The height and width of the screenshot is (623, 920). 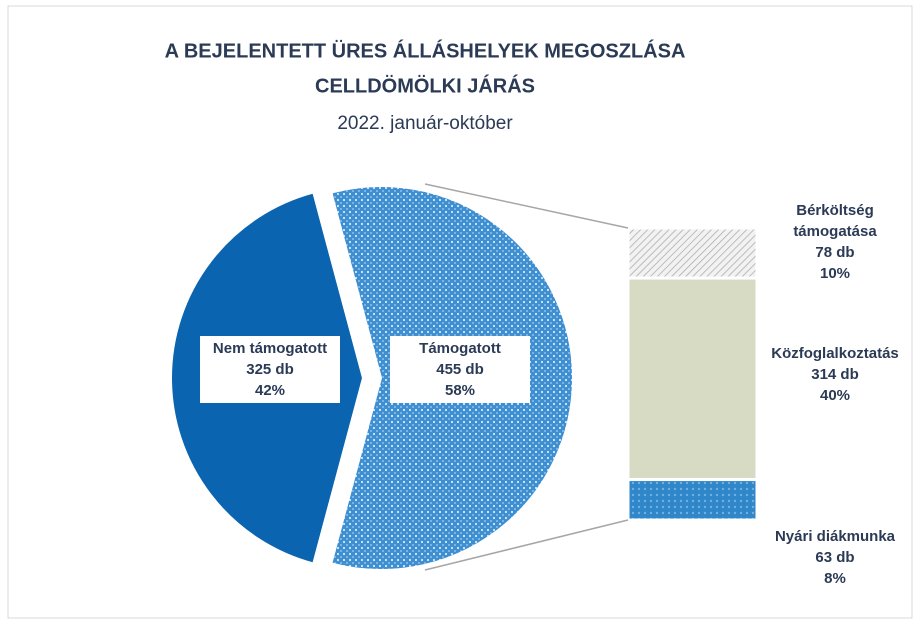 I want to click on bar-label: Bérköltség támogatása 78 db 10%, so click(x=835, y=242).